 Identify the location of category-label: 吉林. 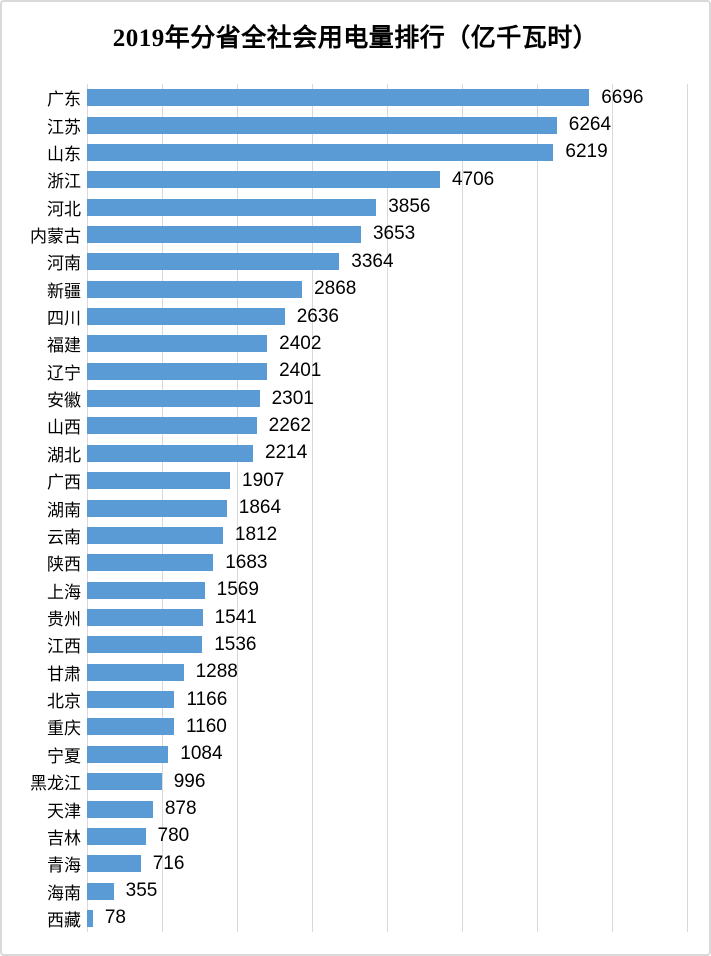
(64, 838).